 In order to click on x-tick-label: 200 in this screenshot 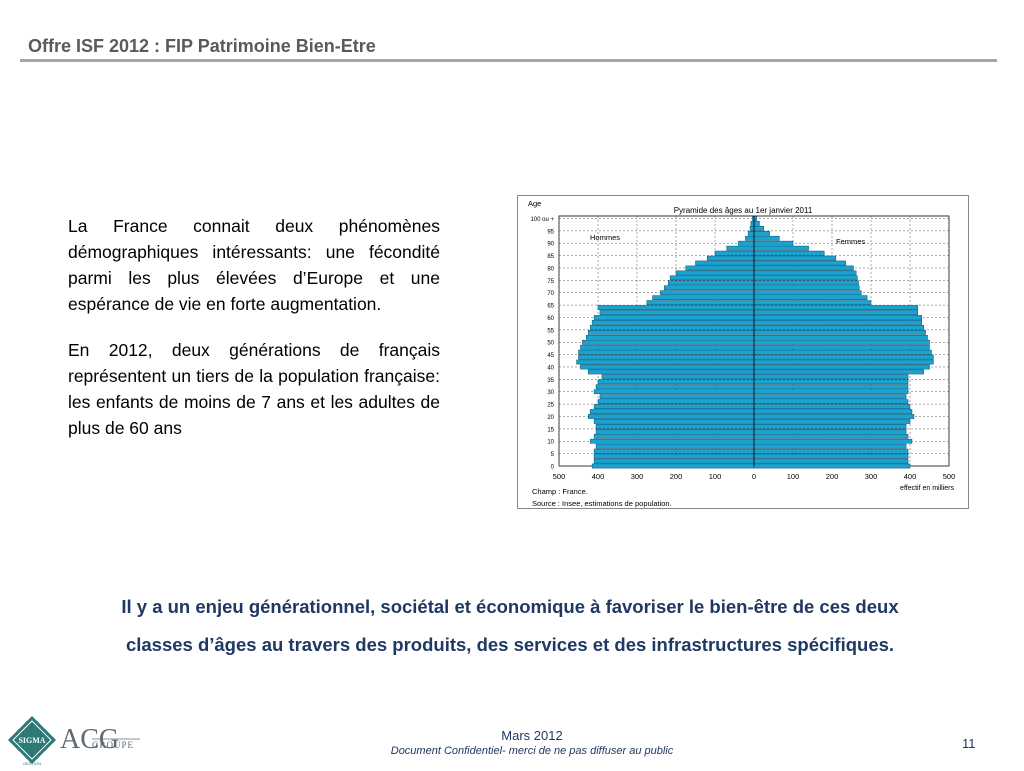, I will do `click(832, 476)`.